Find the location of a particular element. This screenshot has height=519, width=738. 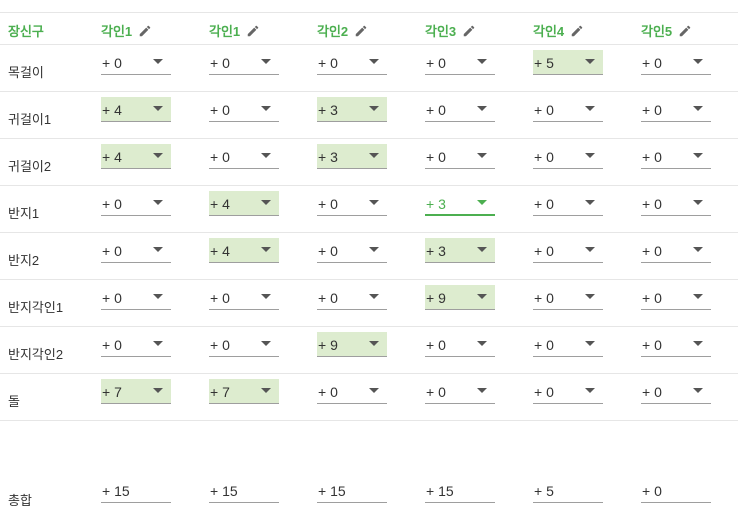

header-engraving-3: 각인2 is located at coordinates (342, 30).